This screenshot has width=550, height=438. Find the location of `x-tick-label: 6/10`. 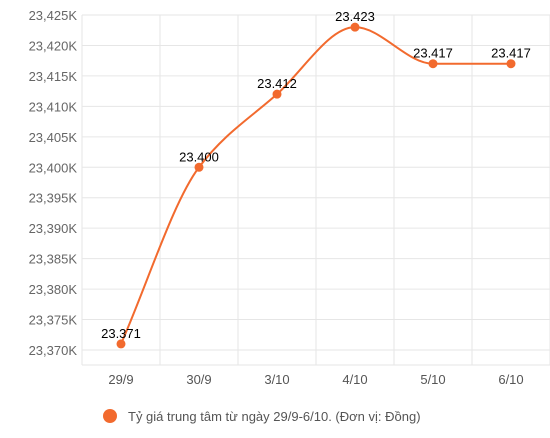

x-tick-label: 6/10 is located at coordinates (510, 379).